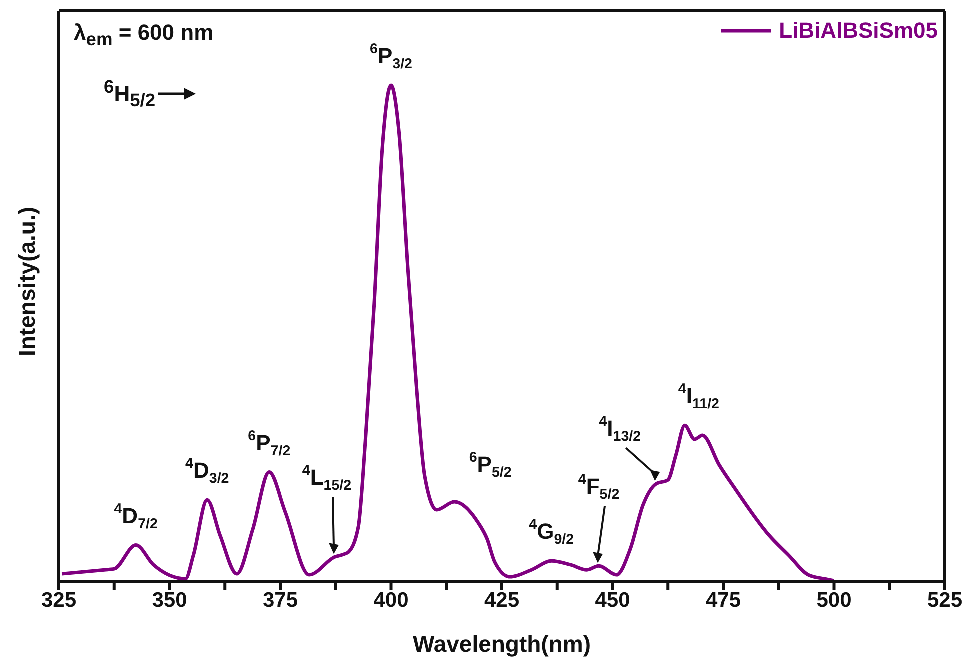  Describe the element at coordinates (502, 644) in the screenshot. I see `x-axis-title: Wavelength(nm)` at that location.